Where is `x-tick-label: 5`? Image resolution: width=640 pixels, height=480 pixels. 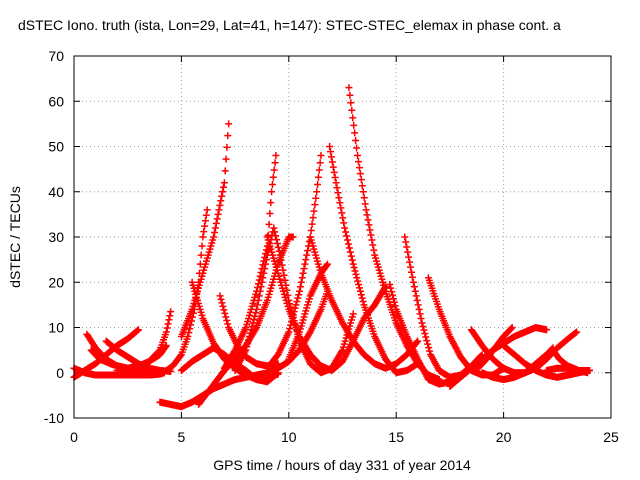
x-tick-label: 5 is located at coordinates (182, 437).